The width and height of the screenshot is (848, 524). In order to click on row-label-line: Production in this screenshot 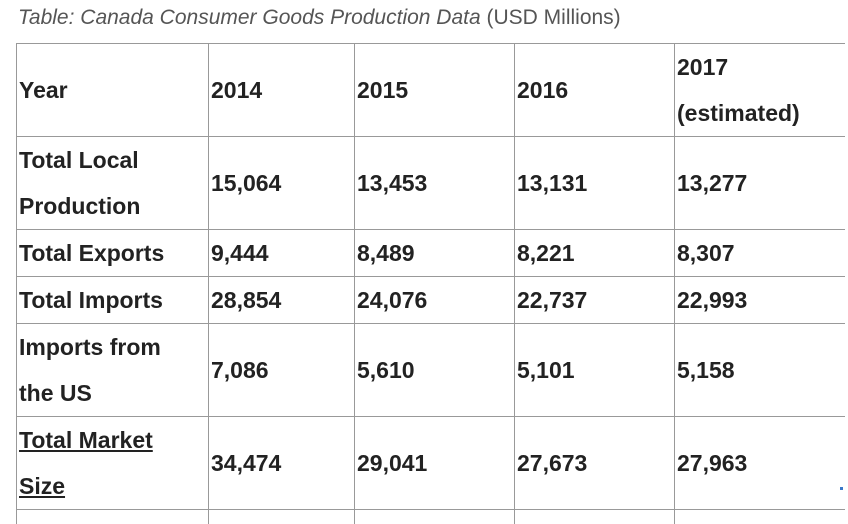, I will do `click(80, 206)`.